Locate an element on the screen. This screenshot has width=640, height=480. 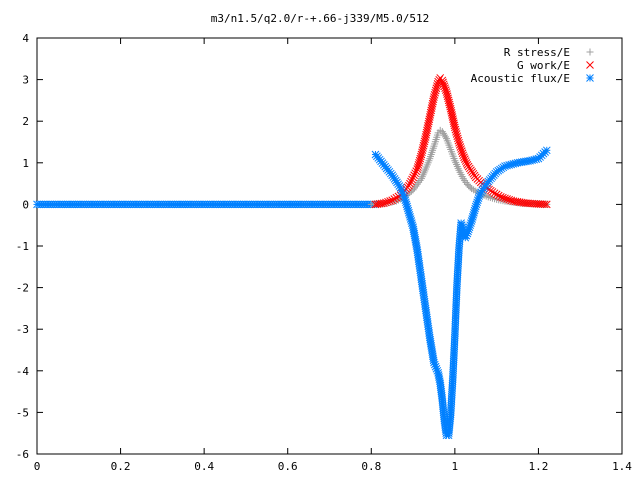
y-tick-label: 3 is located at coordinates (25, 80).